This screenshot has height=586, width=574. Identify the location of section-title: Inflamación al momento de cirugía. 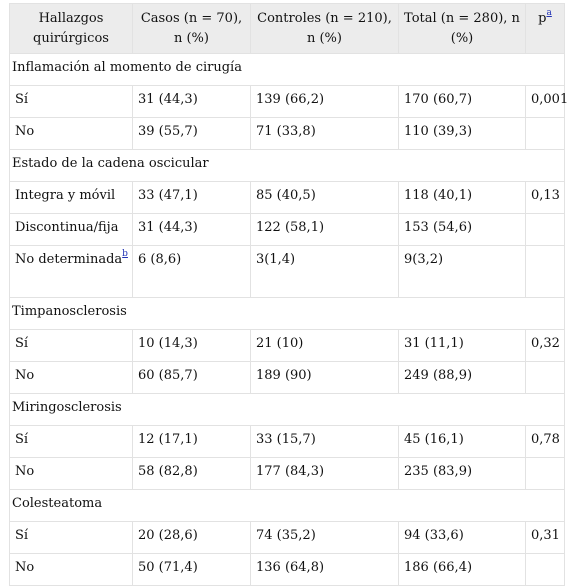
(287, 69).